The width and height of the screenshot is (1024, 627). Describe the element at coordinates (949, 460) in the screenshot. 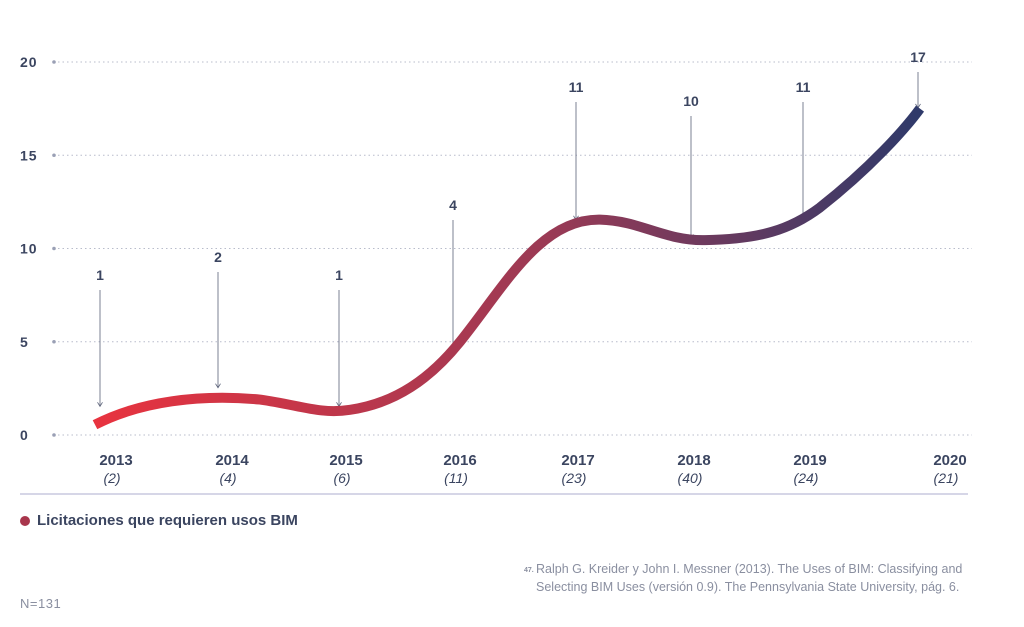

I see `x-tick-label: 2020` at that location.